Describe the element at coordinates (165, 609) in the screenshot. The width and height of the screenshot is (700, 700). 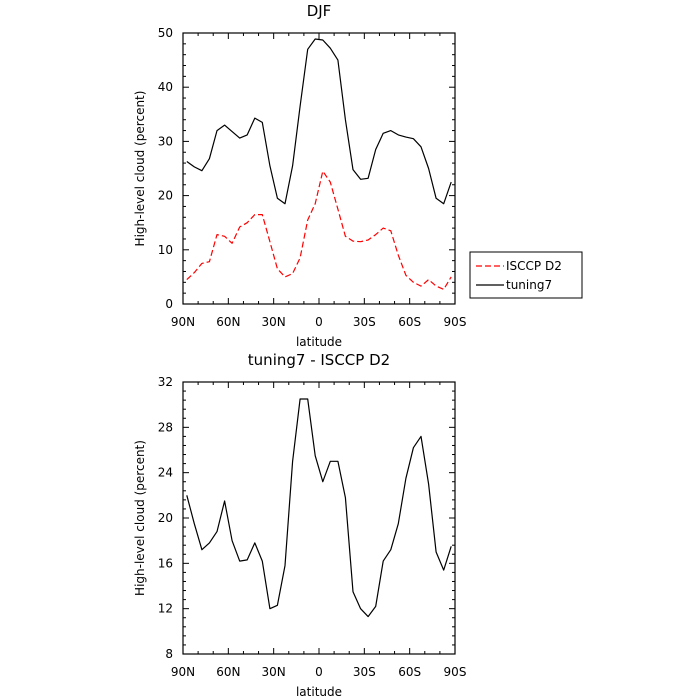
I see `y-tick-label: 12` at that location.